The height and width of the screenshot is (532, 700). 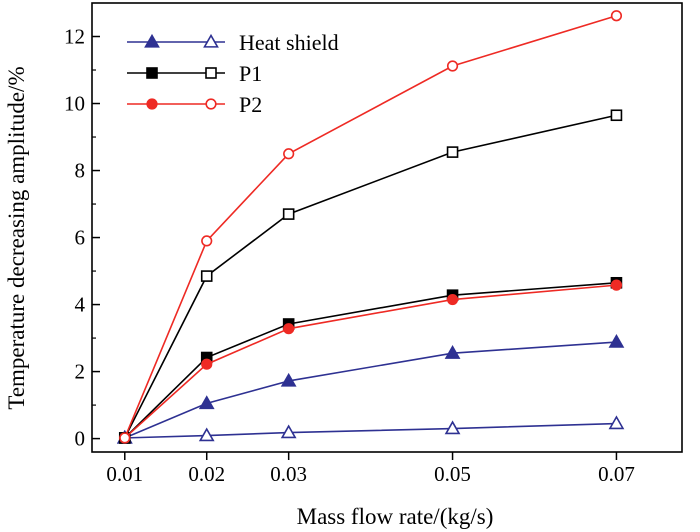 I want to click on legend-entry: P1, so click(x=194, y=73).